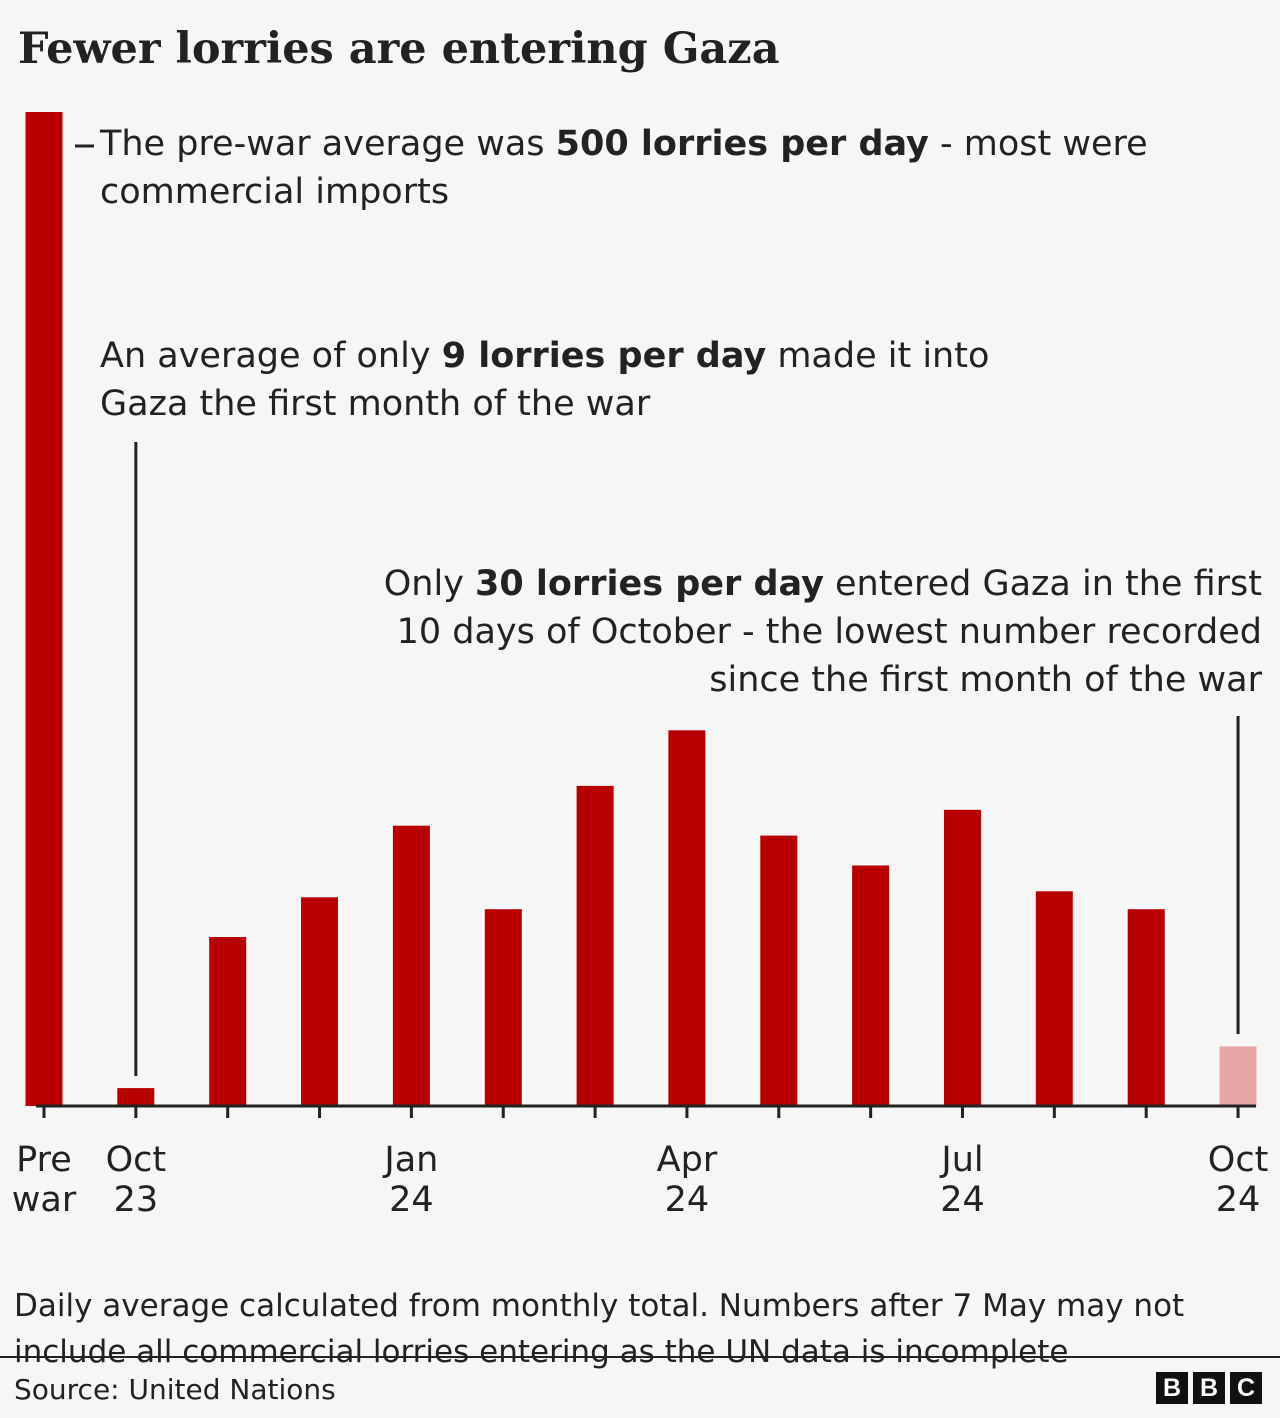 The image size is (1280, 1418). I want to click on x-tick-label: Oct 23, so click(136, 1180).